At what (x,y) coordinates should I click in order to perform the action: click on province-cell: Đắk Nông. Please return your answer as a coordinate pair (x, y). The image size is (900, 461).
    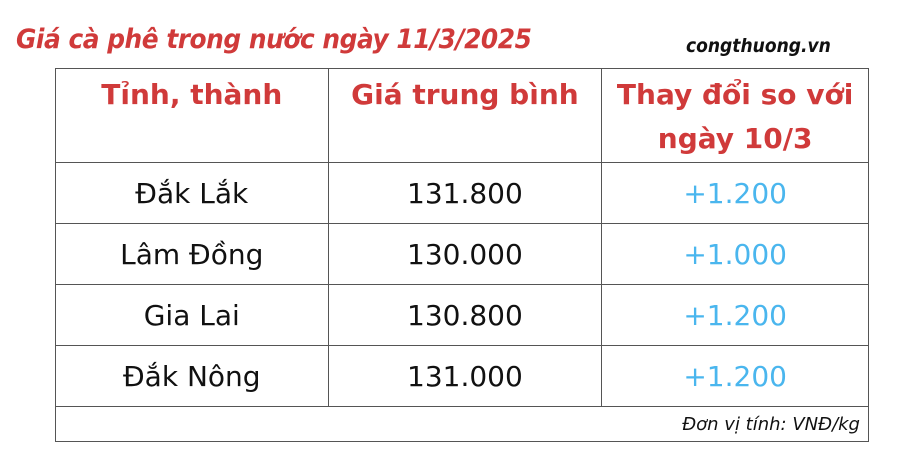
    Looking at the image, I should click on (192, 376).